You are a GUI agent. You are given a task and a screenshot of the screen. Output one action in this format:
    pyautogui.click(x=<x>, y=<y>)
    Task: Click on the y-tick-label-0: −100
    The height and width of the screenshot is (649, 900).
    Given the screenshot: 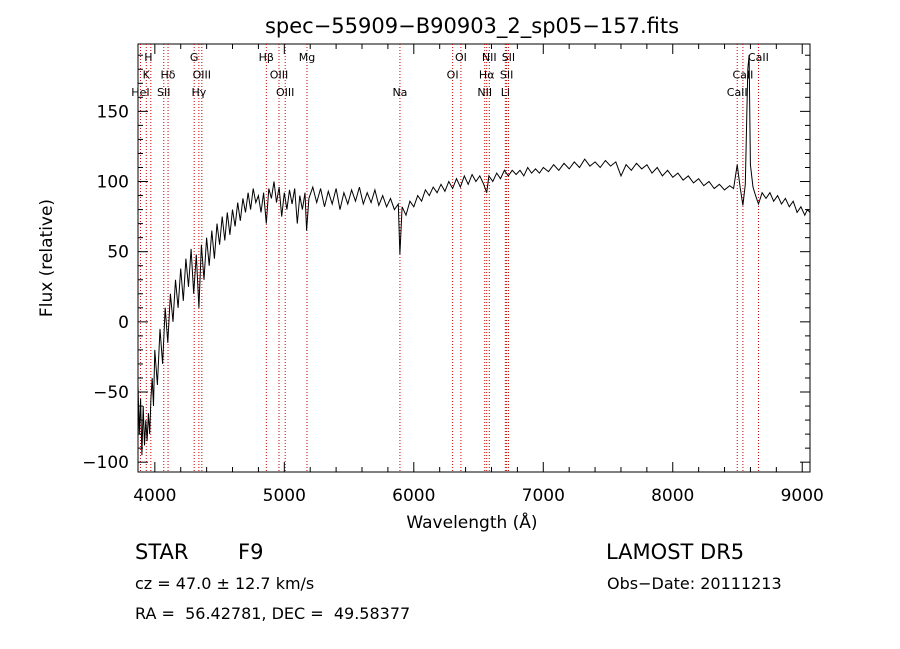 What is the action you would take?
    pyautogui.click(x=105, y=463)
    